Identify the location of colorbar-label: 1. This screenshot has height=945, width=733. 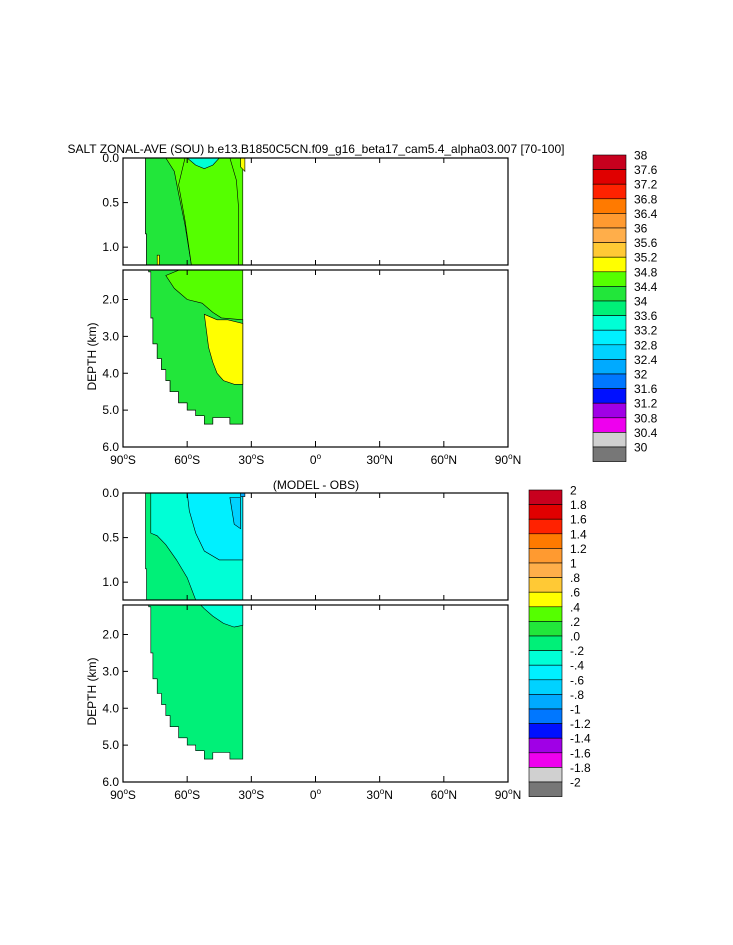
(573, 564).